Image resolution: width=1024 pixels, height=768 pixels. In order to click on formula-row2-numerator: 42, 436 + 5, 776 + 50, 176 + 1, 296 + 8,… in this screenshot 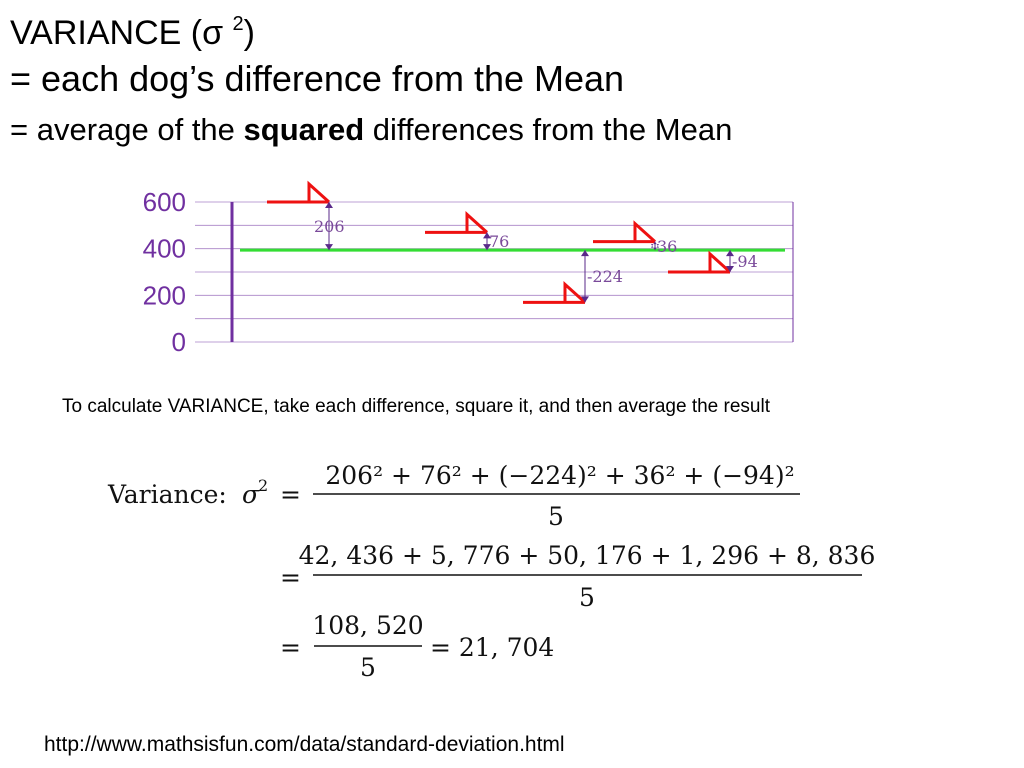, I will do `click(587, 555)`.